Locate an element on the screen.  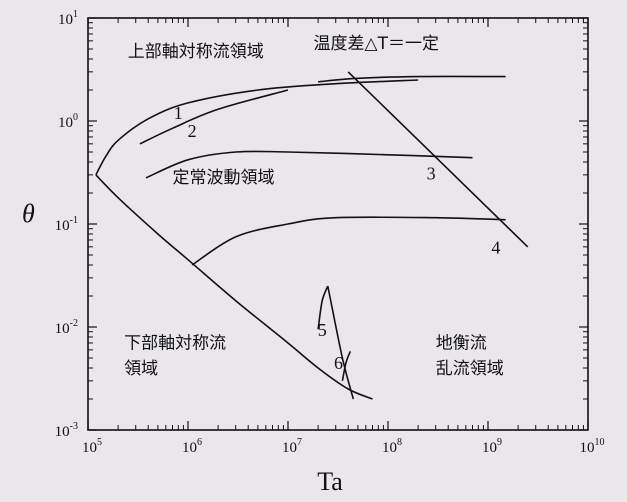
x-tick-label: 10¹⁰ is located at coordinates (592, 446).